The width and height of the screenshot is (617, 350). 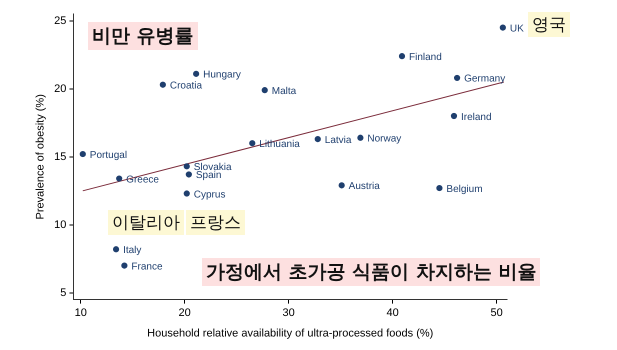 What do you see at coordinates (147, 266) in the screenshot?
I see `data-label: France` at bounding box center [147, 266].